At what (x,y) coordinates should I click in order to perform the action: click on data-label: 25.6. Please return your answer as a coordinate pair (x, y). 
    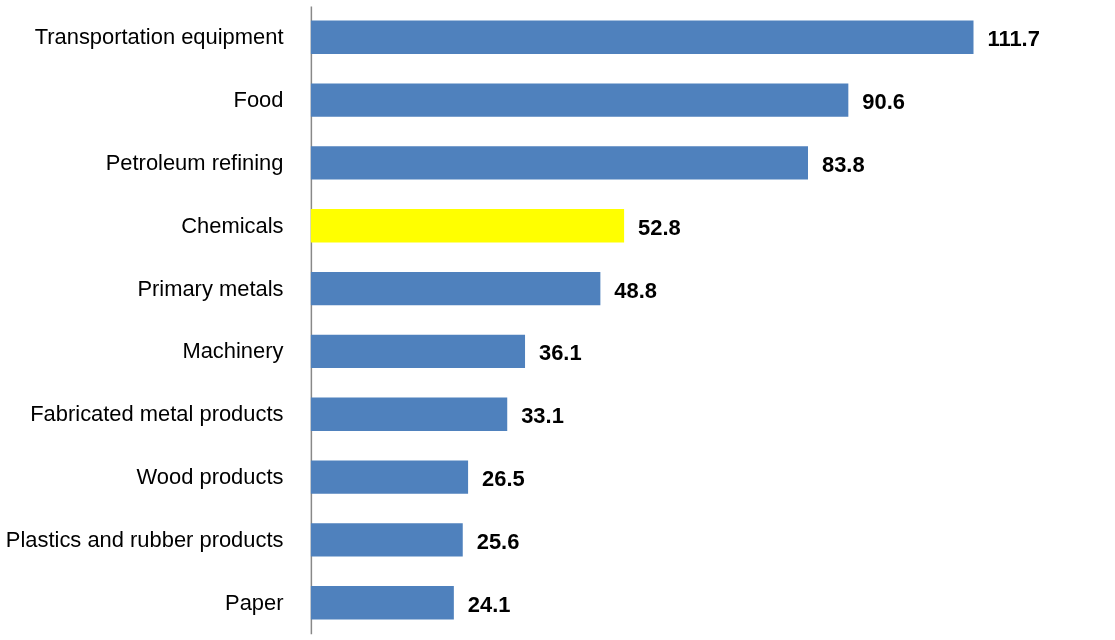
    Looking at the image, I should click on (498, 541).